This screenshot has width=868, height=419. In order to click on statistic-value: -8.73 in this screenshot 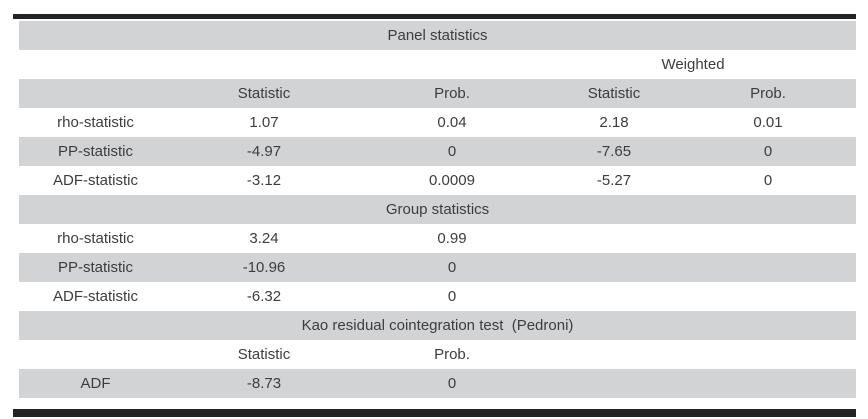, I will do `click(264, 383)`.